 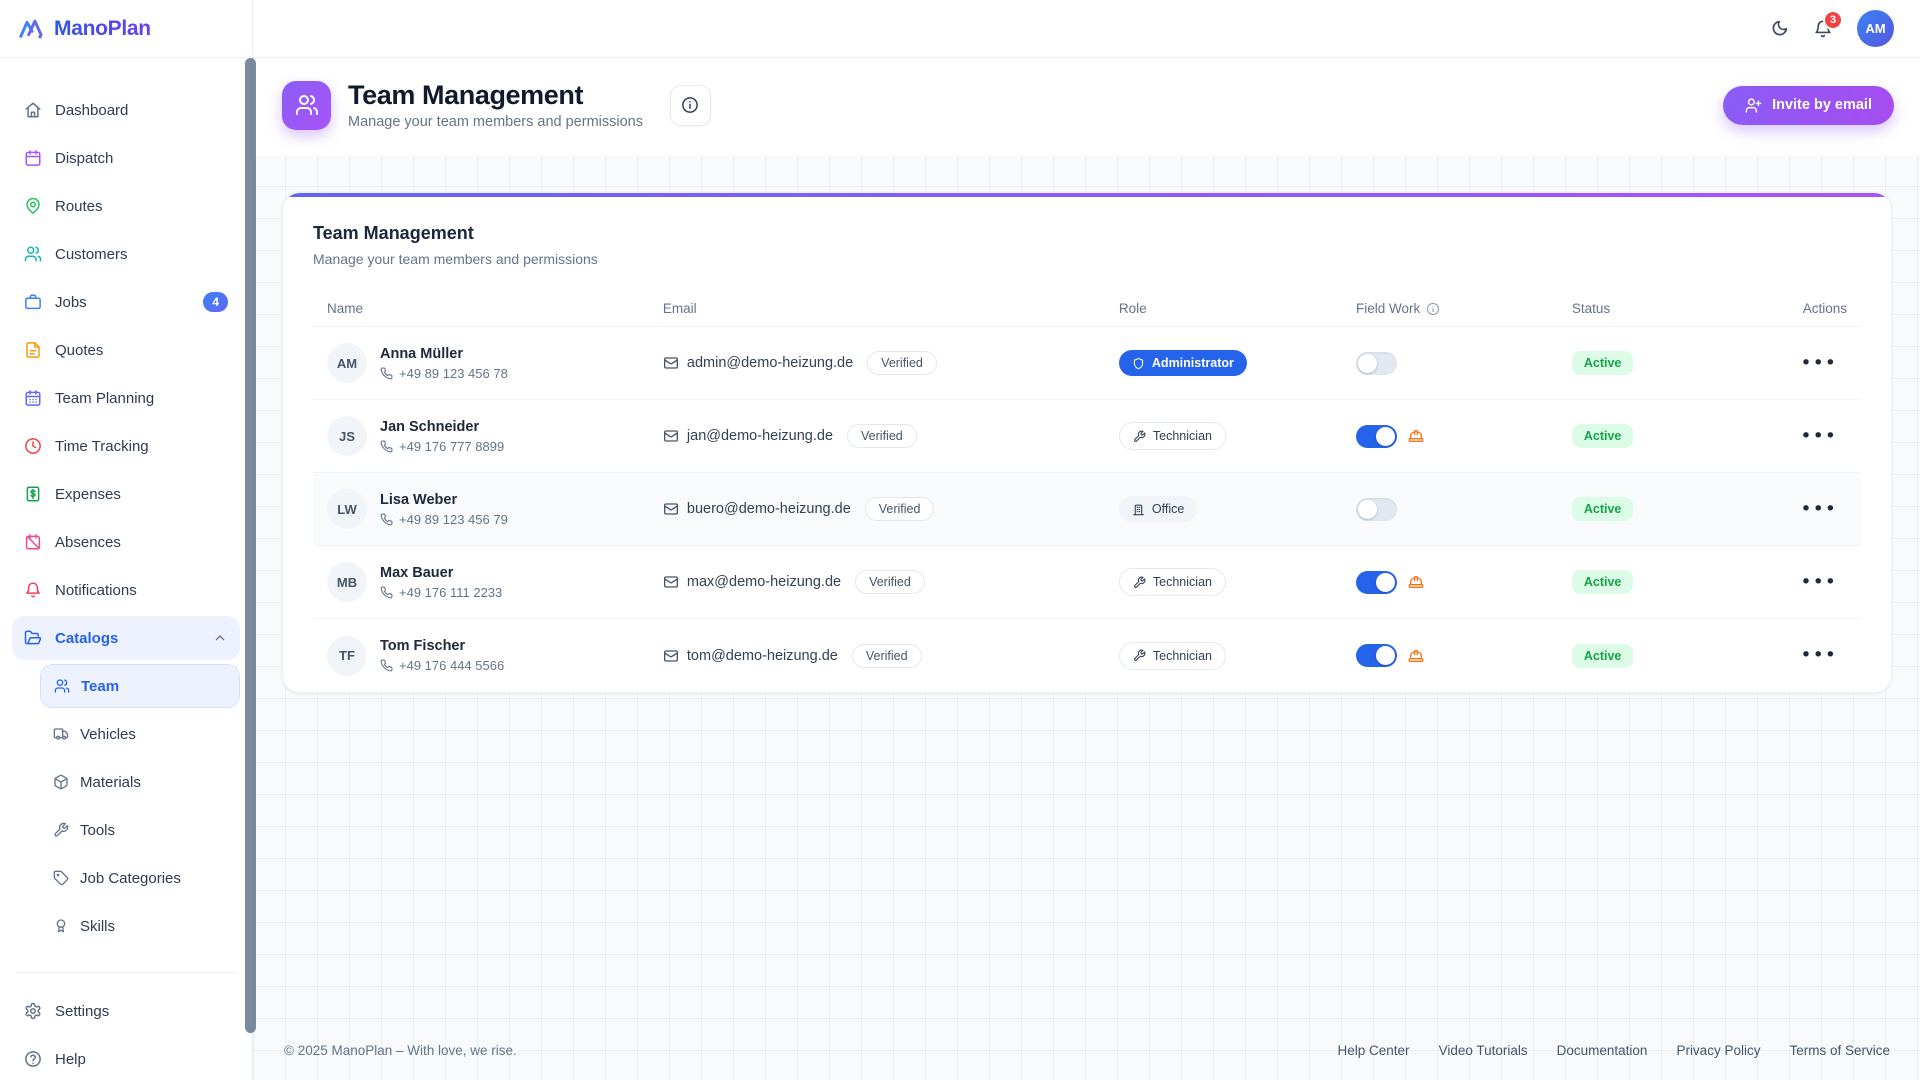 What do you see at coordinates (126, 254) in the screenshot?
I see `sidebar-item-customers: Customers` at bounding box center [126, 254].